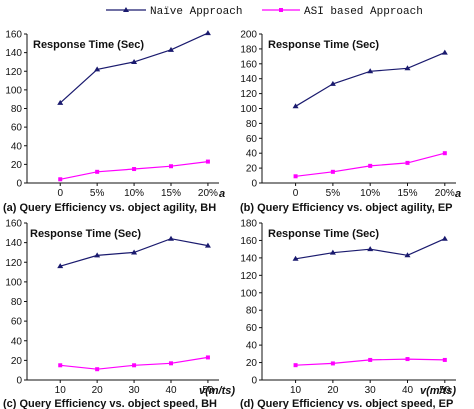 This screenshot has height=409, width=474. Describe the element at coordinates (248, 35) in the screenshot. I see `y-tick-label: 200` at that location.